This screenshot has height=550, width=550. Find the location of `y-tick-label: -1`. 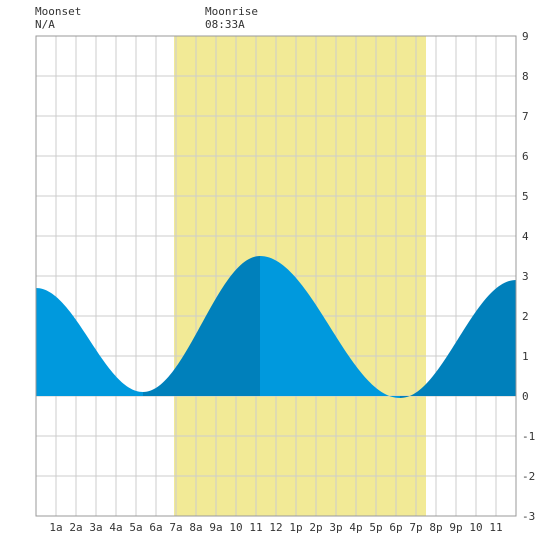

y-tick-label: -1 is located at coordinates (528, 436).